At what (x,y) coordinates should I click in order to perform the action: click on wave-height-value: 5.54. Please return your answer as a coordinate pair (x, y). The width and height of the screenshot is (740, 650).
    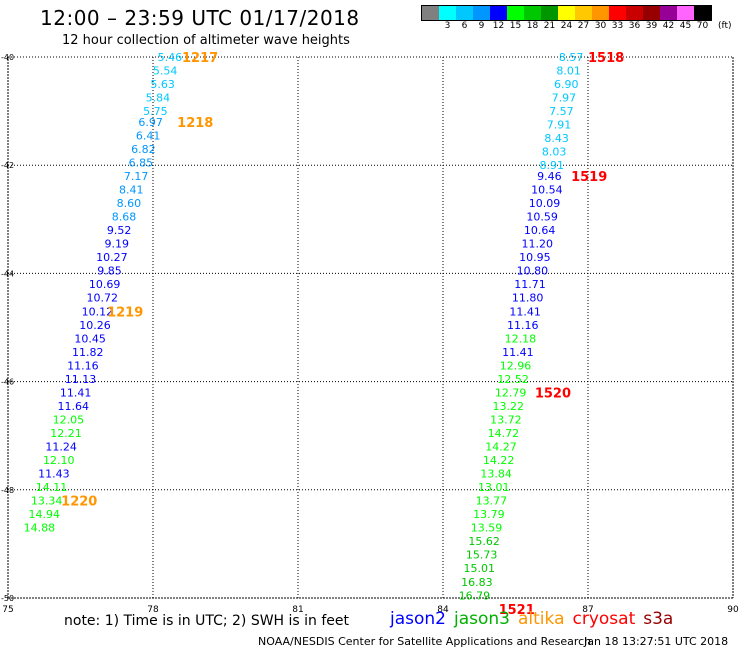
    Looking at the image, I should click on (165, 71).